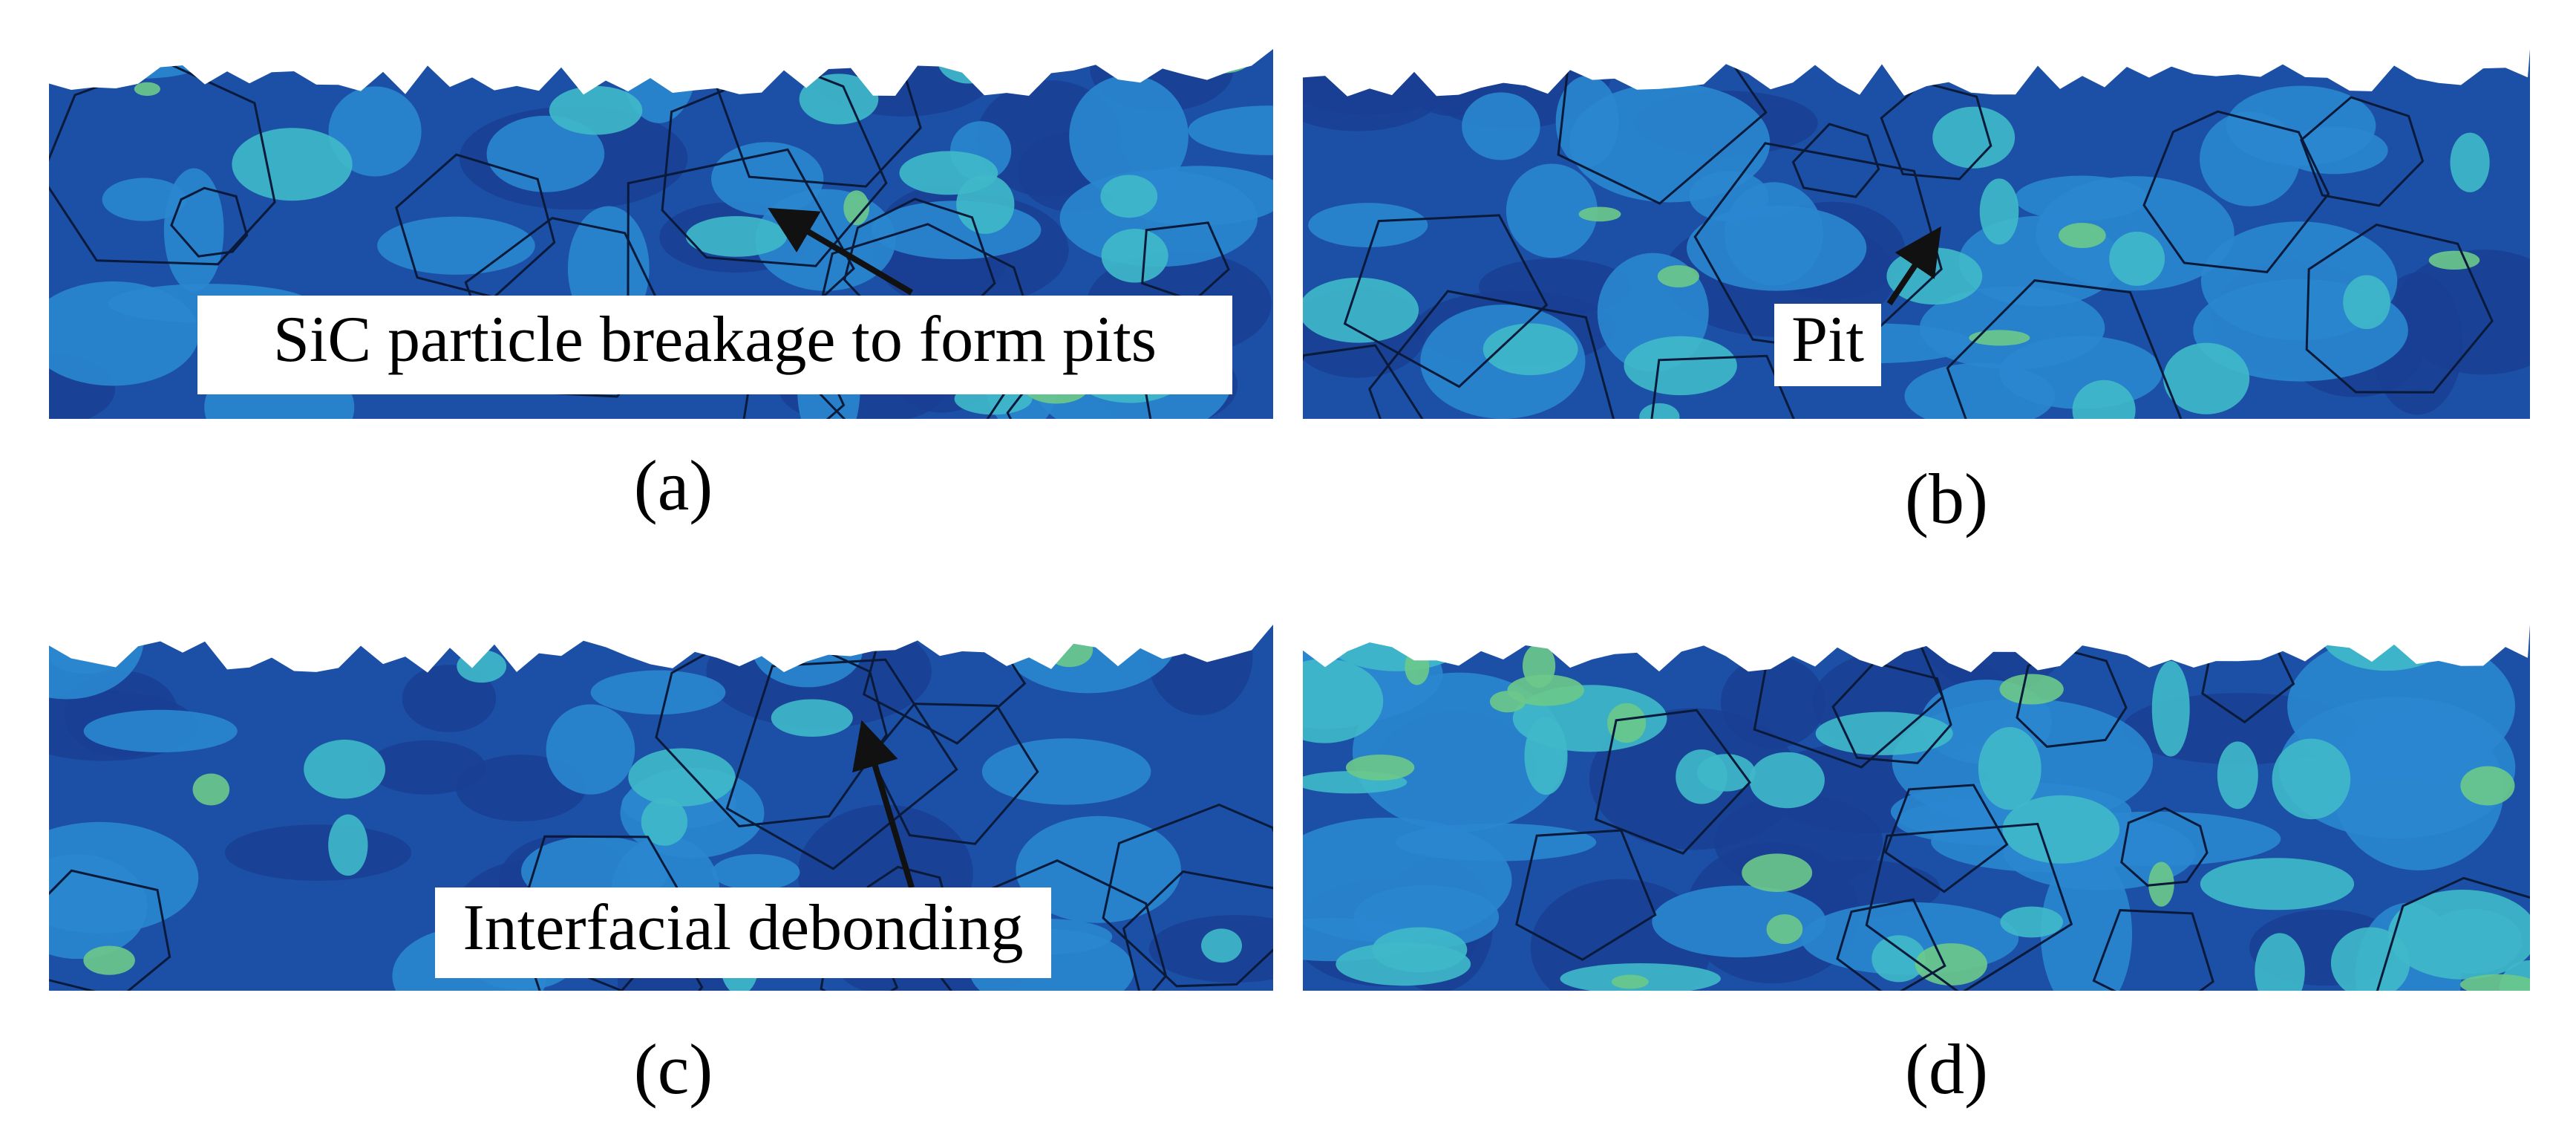 The width and height of the screenshot is (2576, 1140). What do you see at coordinates (1946, 498) in the screenshot?
I see `panel-label: (b)` at bounding box center [1946, 498].